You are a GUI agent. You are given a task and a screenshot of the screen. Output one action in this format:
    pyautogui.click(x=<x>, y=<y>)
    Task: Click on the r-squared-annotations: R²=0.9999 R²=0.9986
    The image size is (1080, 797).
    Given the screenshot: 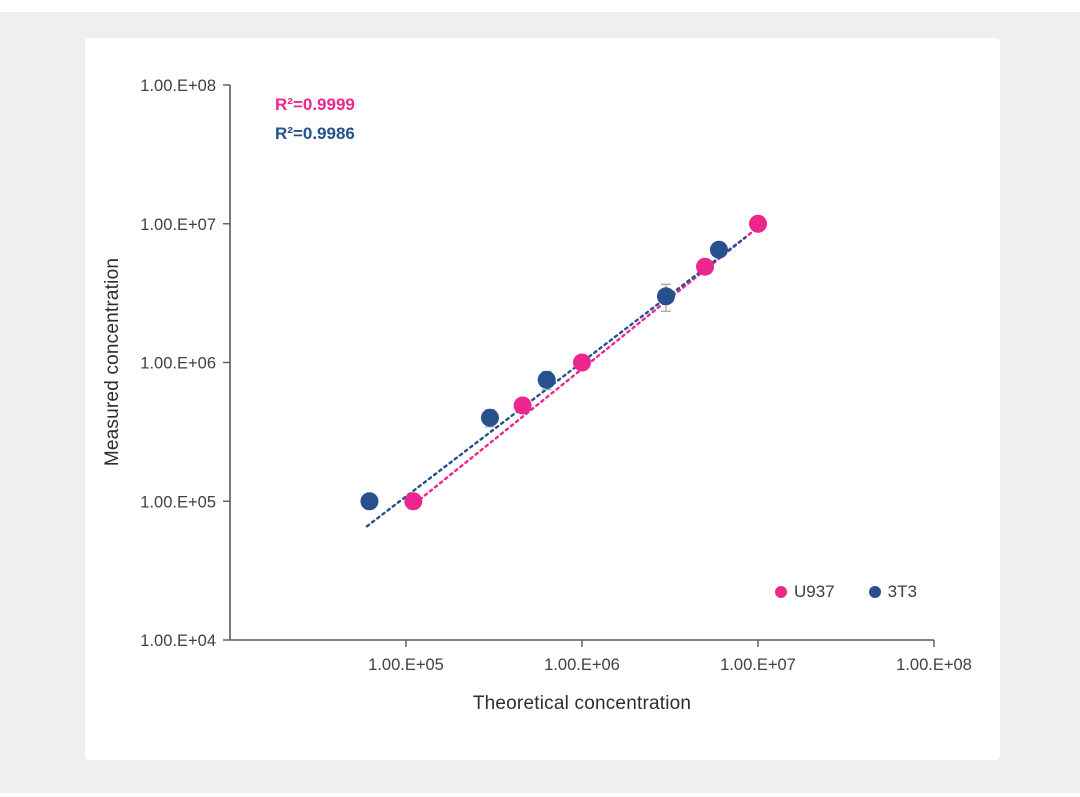 What is the action you would take?
    pyautogui.click(x=315, y=119)
    